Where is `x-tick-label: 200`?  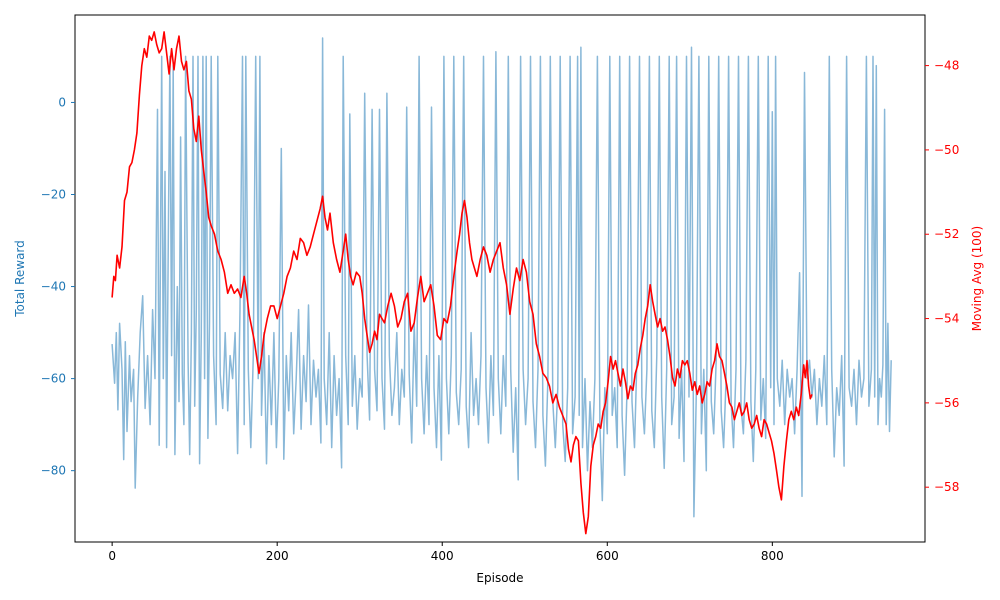 x-tick-label: 200 is located at coordinates (277, 556).